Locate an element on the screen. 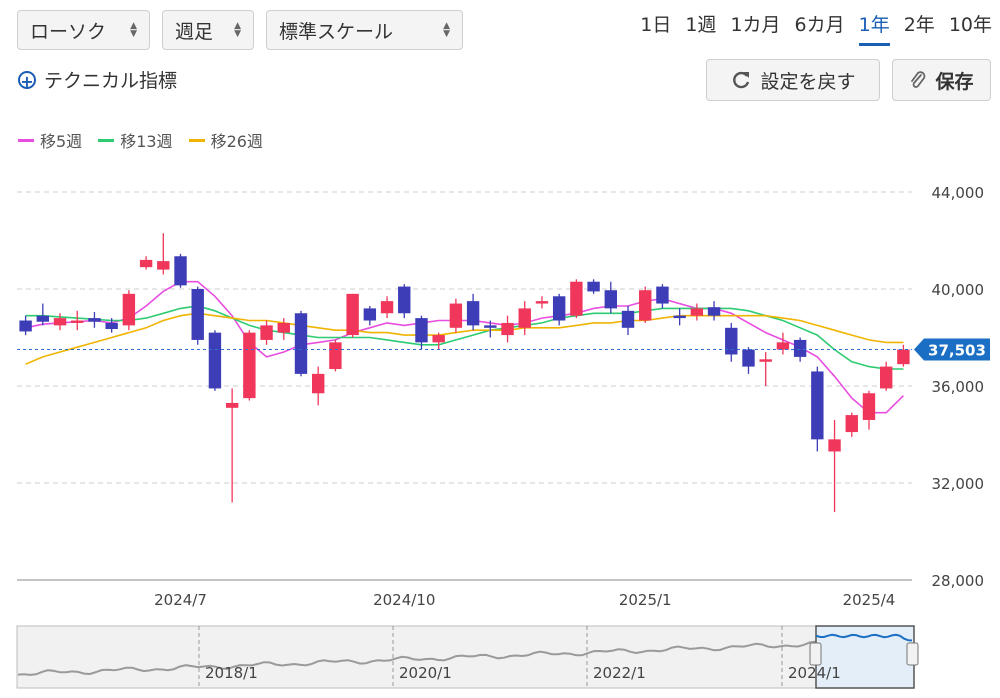  navigator-history-line is located at coordinates (417, 658).